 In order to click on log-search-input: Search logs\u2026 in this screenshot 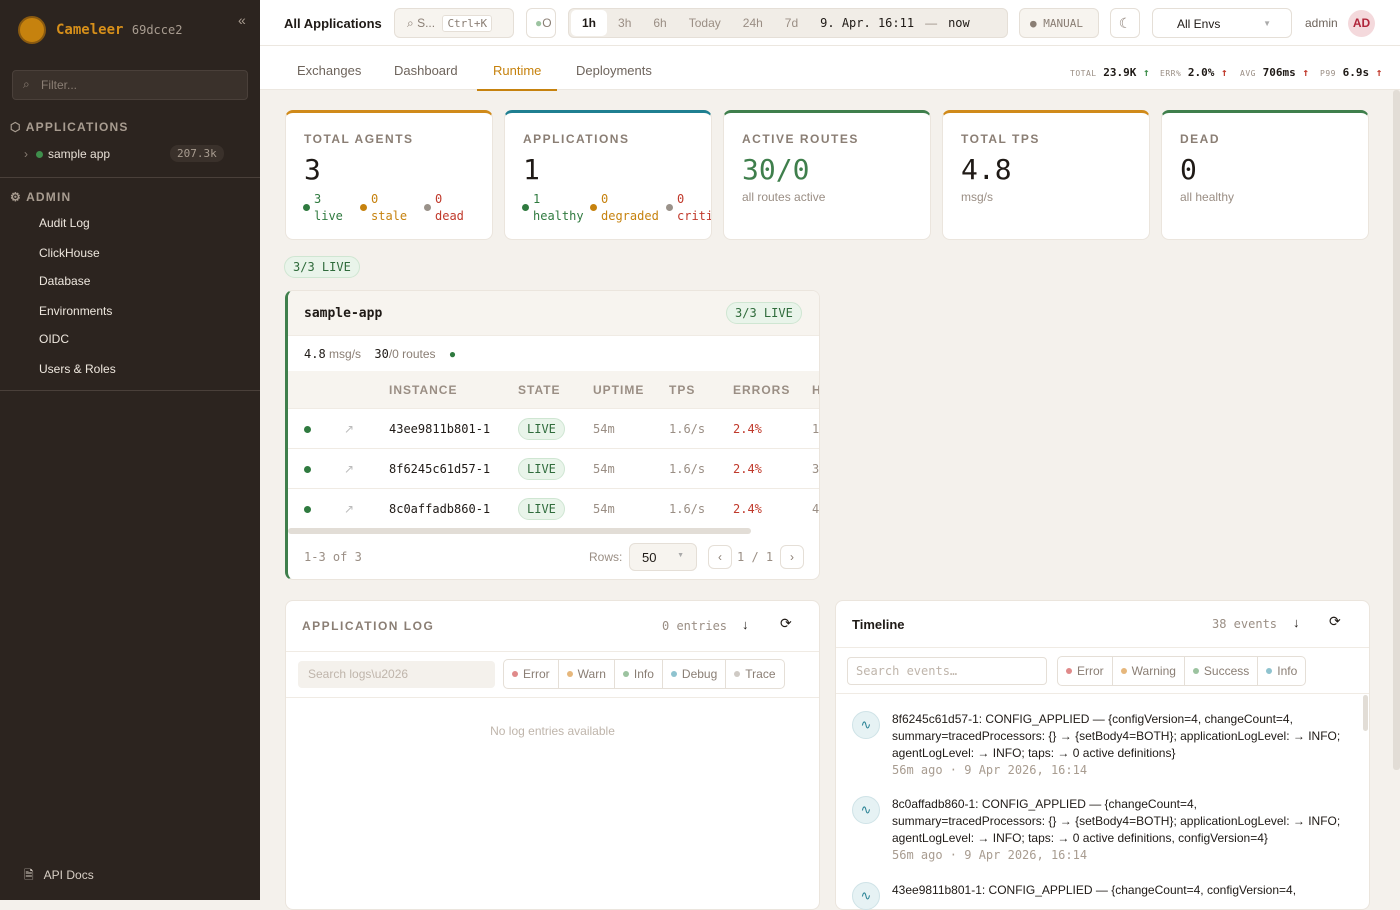, I will do `click(396, 674)`.